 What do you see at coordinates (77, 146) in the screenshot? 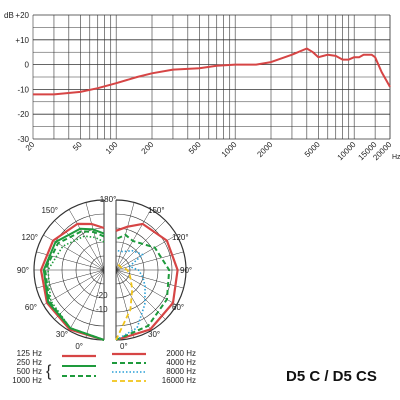
I see `x-tick-label: 50` at bounding box center [77, 146].